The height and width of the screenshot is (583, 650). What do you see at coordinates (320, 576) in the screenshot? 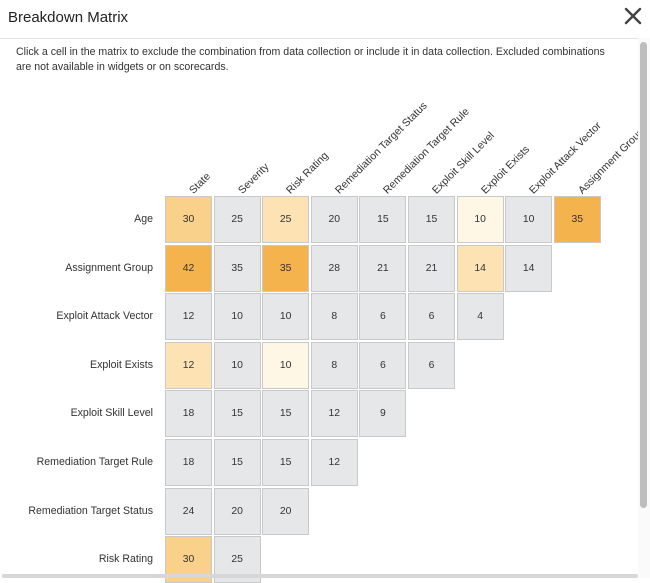
I see `horizontal-scrollbar` at bounding box center [320, 576].